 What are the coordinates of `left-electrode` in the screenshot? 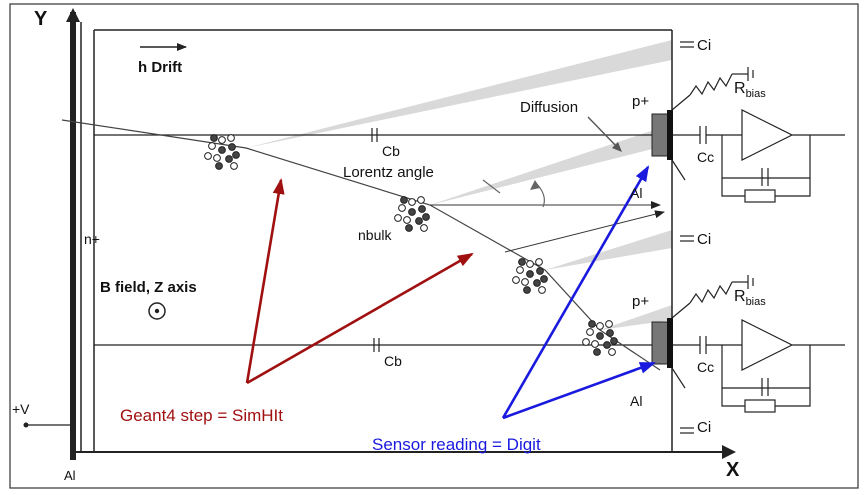 It's located at (82, 236).